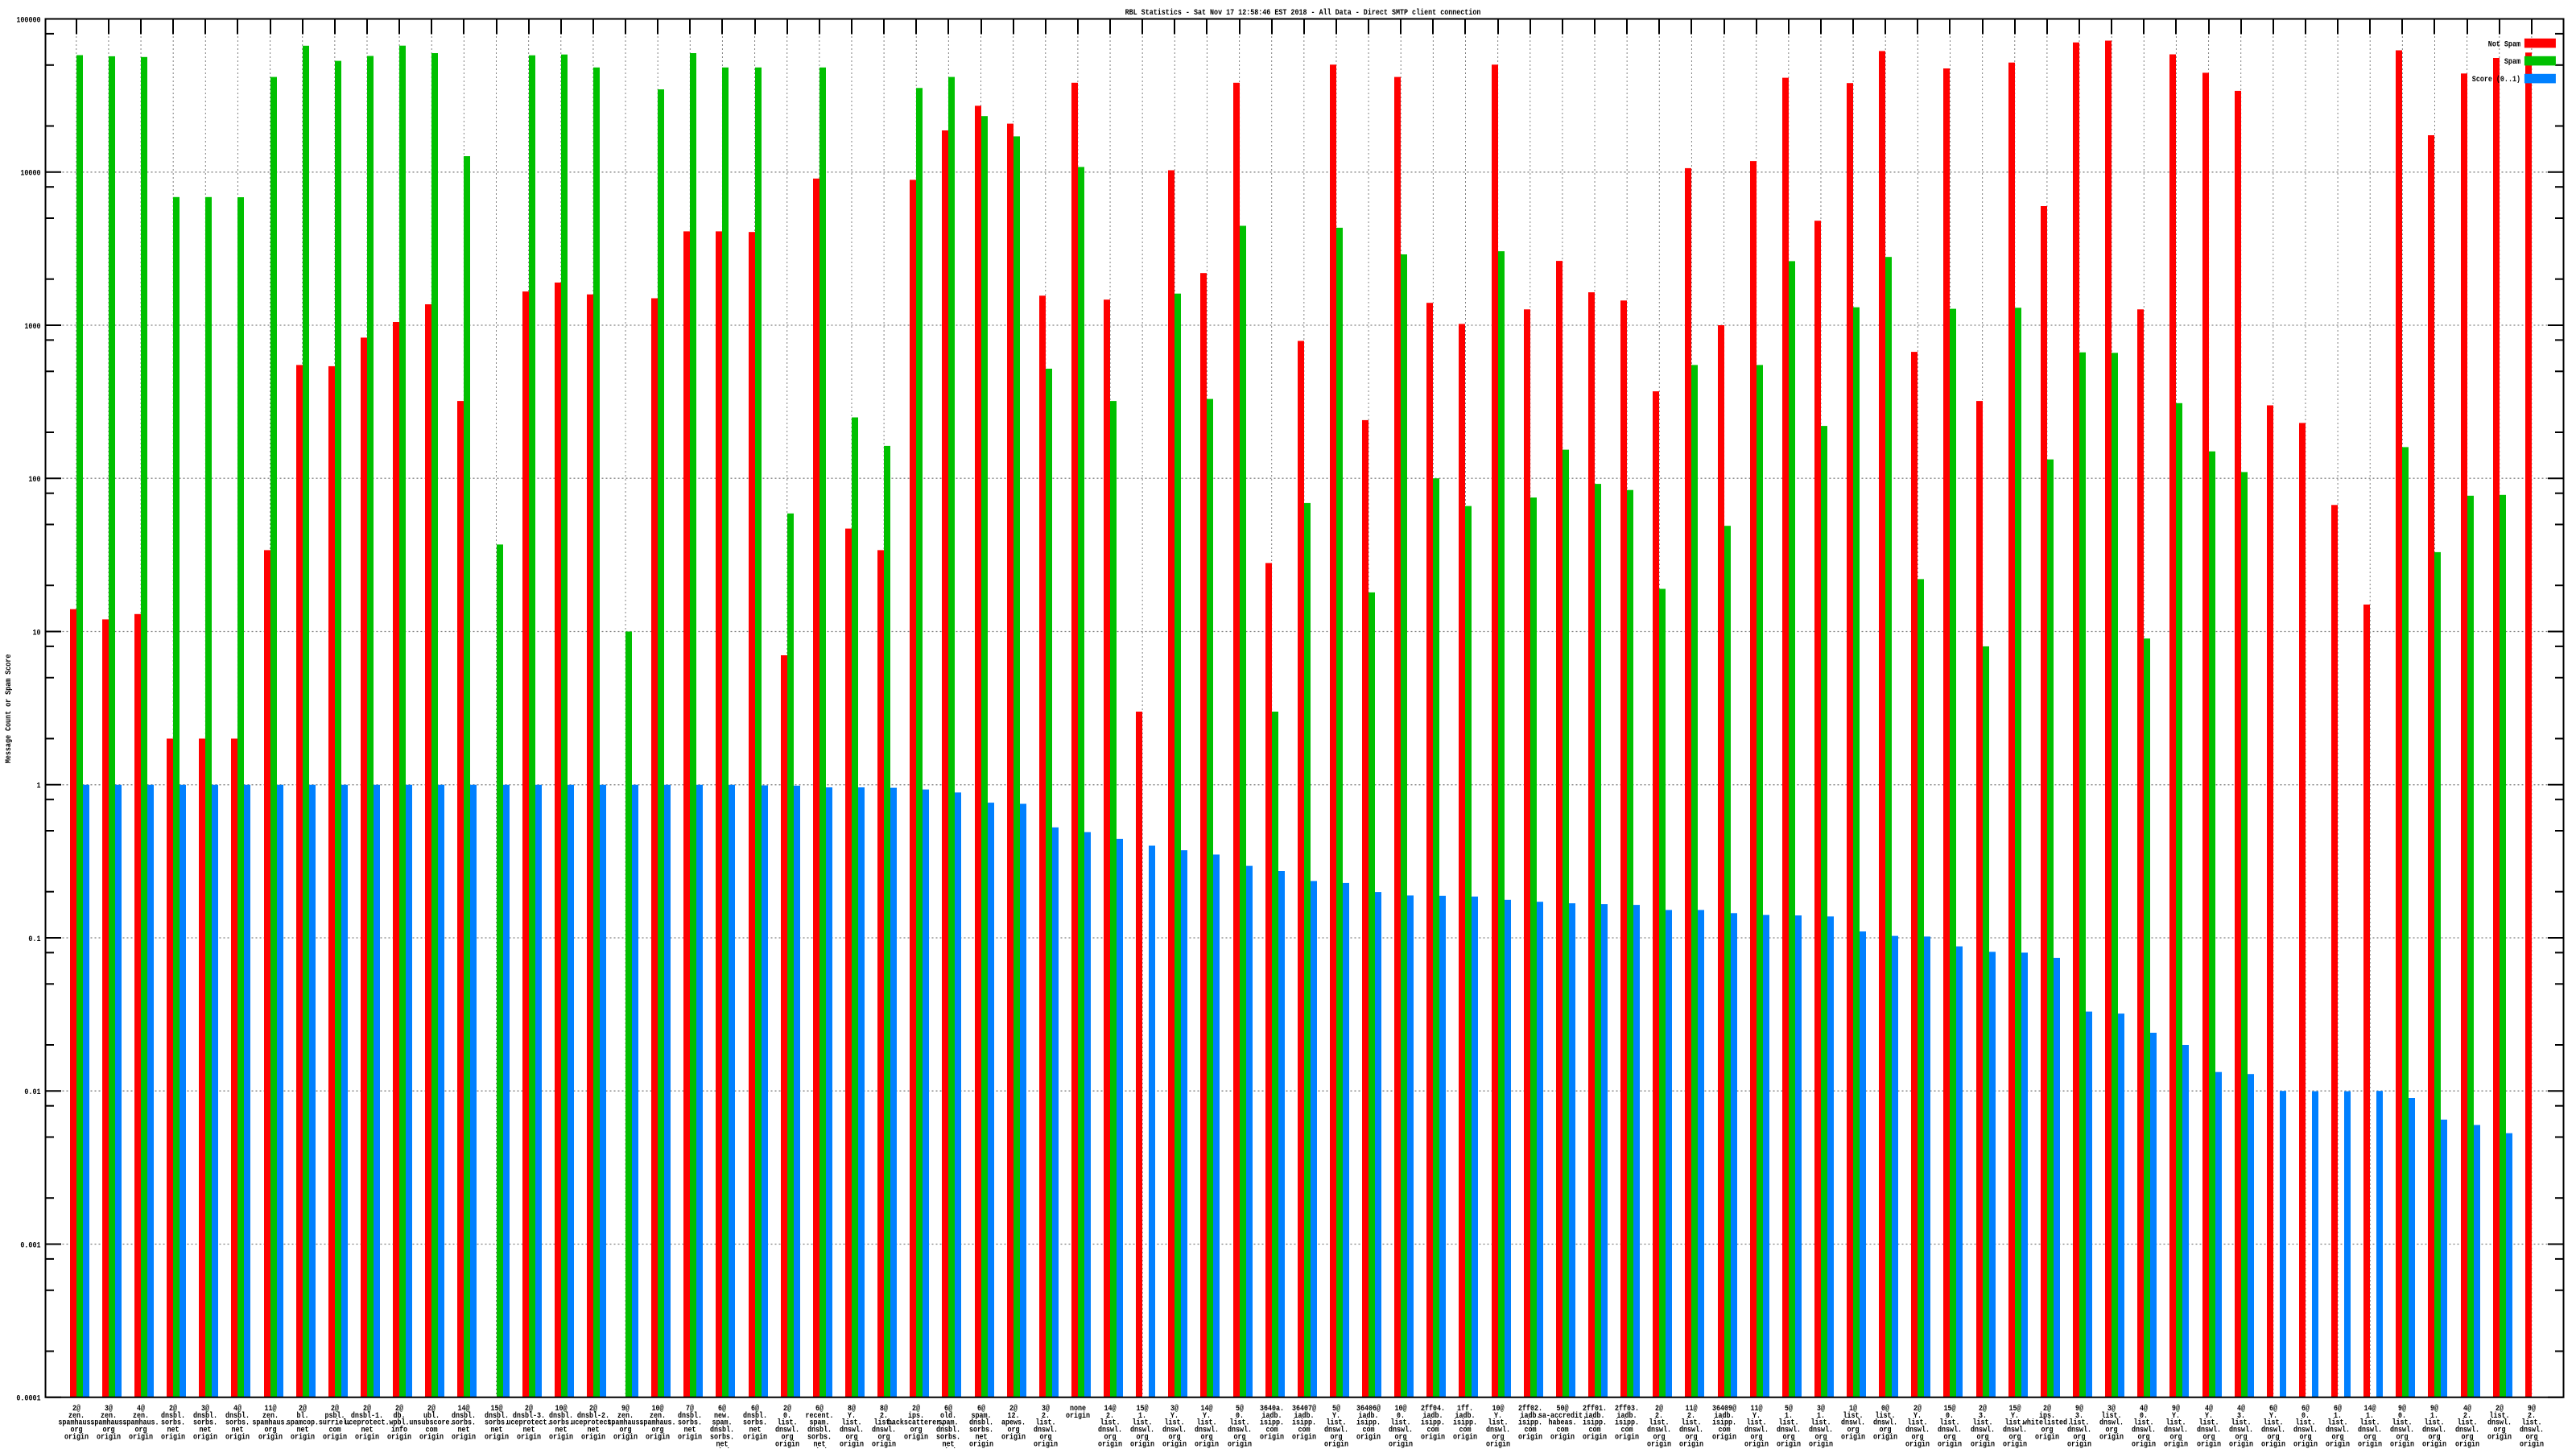  Describe the element at coordinates (819, 1422) in the screenshot. I see `svg-text: spam.` at that location.